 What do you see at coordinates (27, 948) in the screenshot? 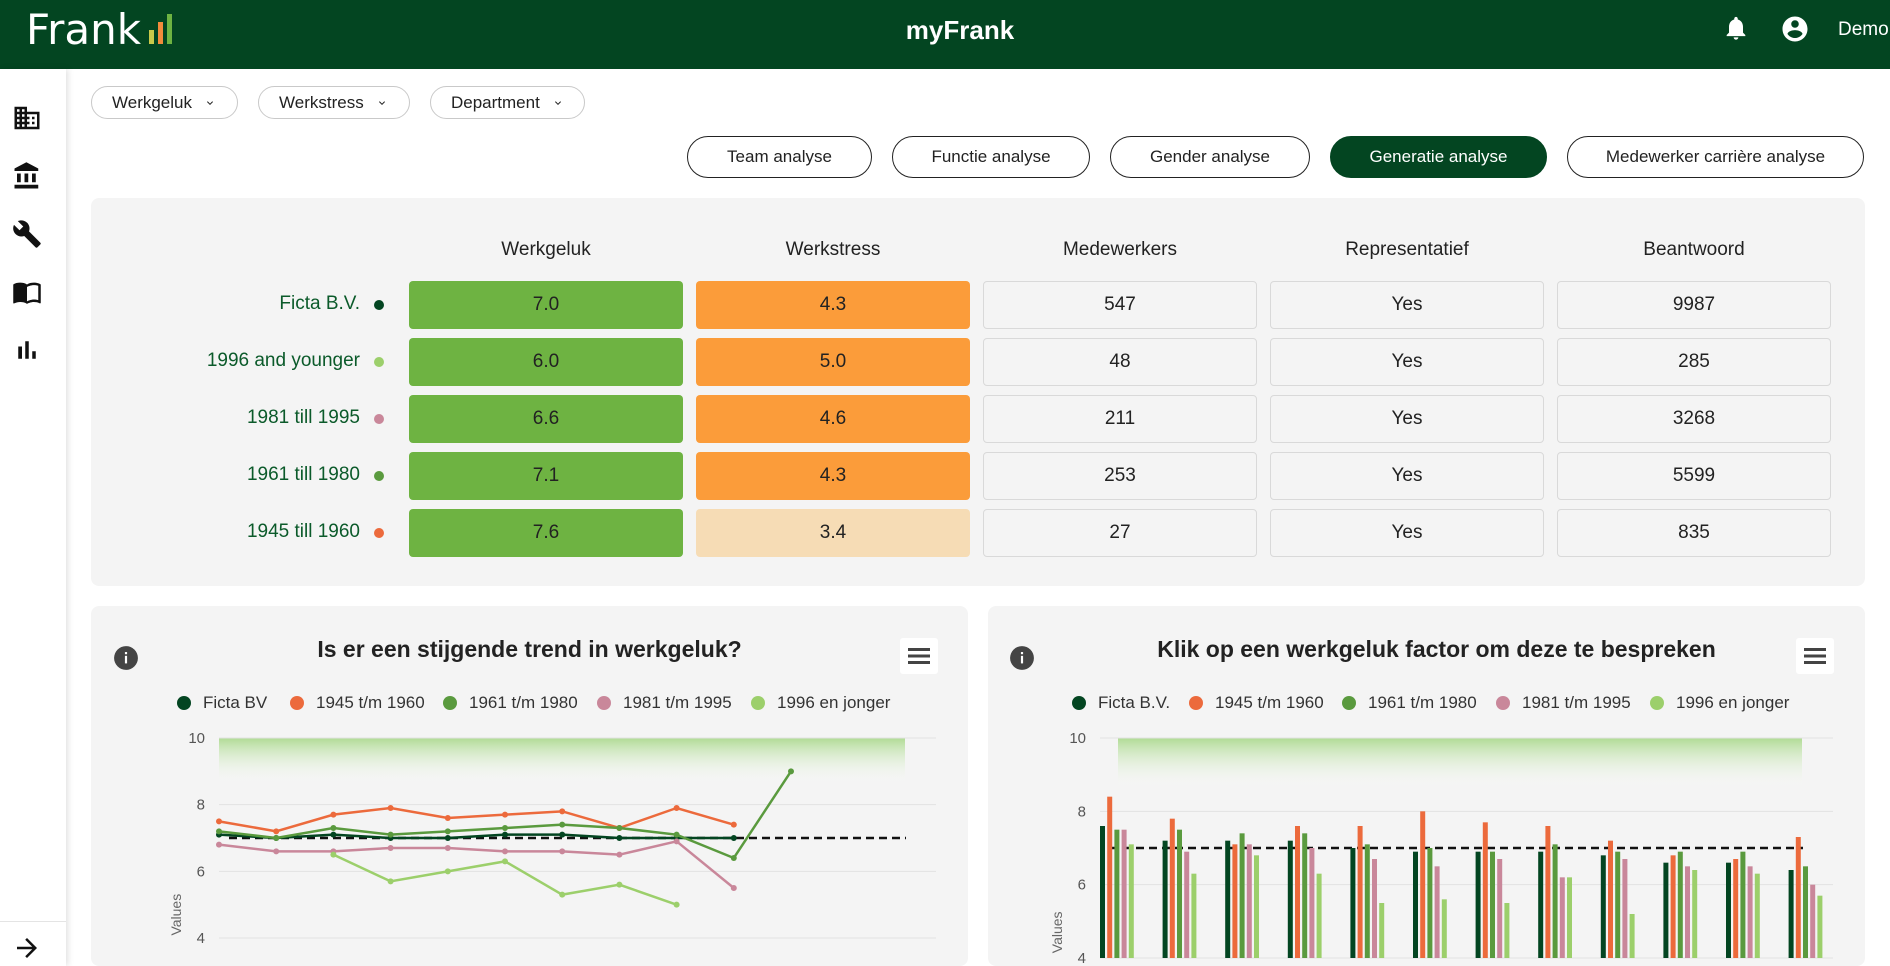
I see `expand-arrow-icon` at bounding box center [27, 948].